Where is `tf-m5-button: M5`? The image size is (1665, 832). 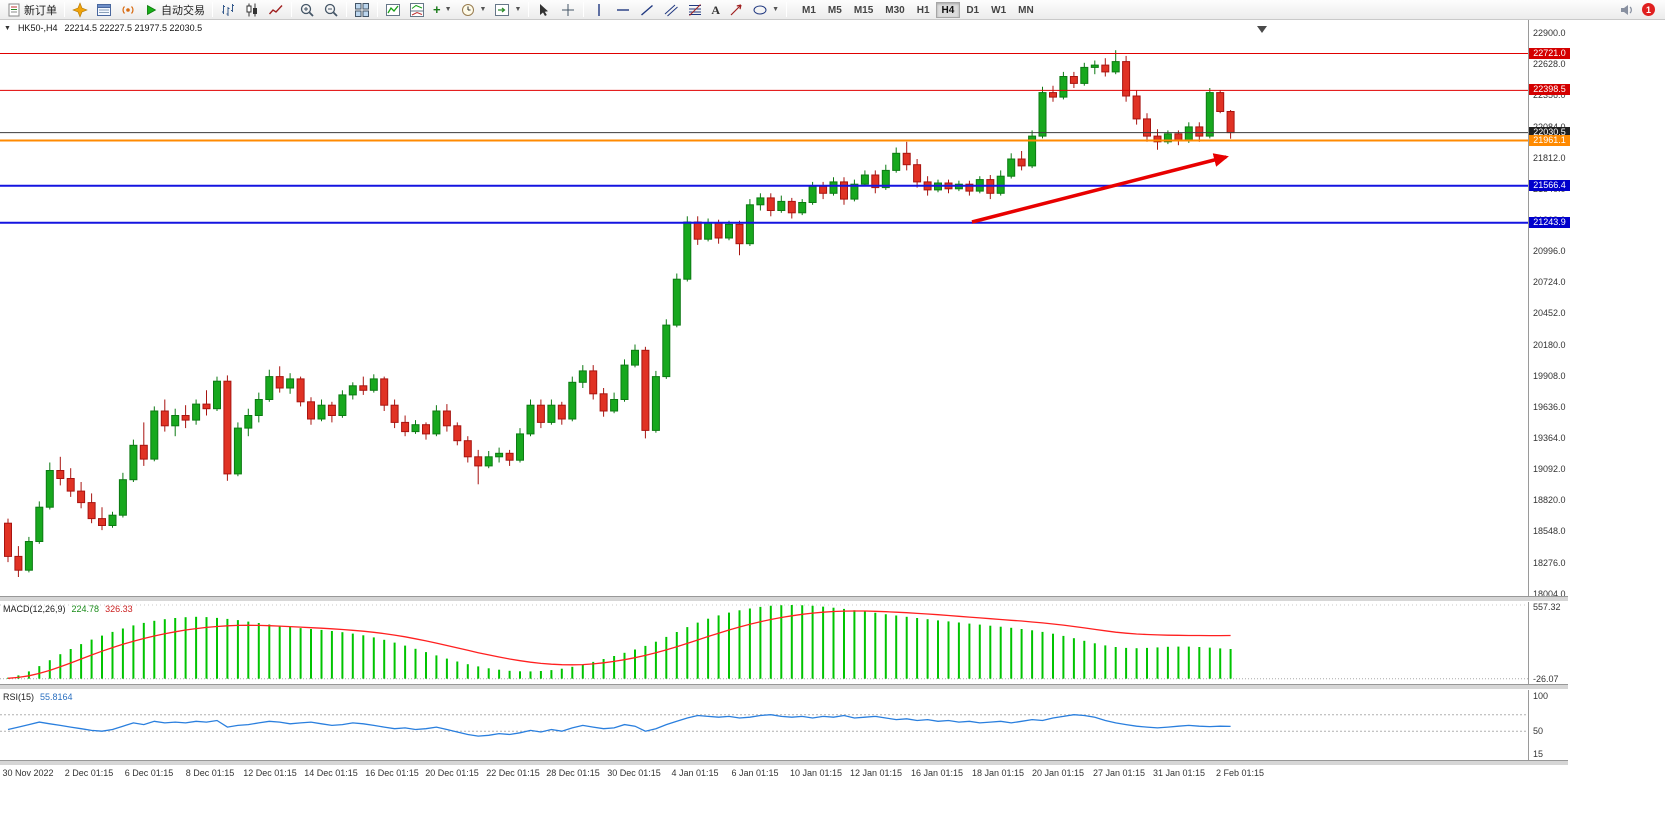
tf-m5-button: M5 is located at coordinates (835, 10).